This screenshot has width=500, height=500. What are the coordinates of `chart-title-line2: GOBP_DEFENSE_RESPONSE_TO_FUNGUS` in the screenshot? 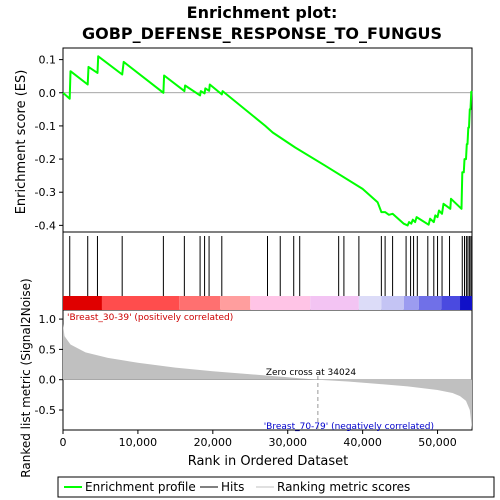 It's located at (262, 33).